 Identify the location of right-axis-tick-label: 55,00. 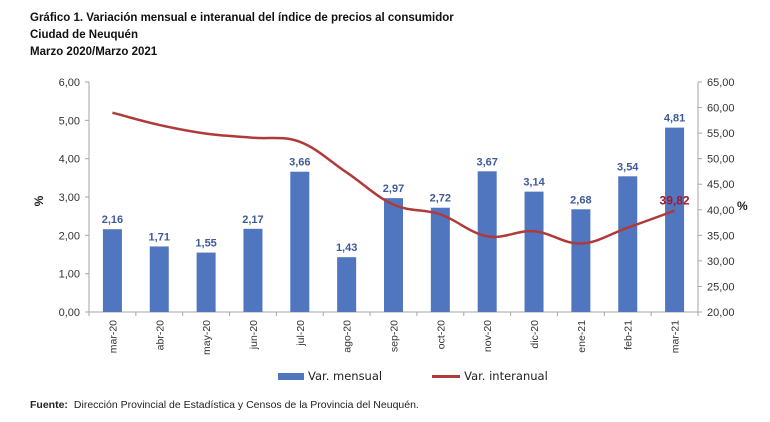
(721, 134).